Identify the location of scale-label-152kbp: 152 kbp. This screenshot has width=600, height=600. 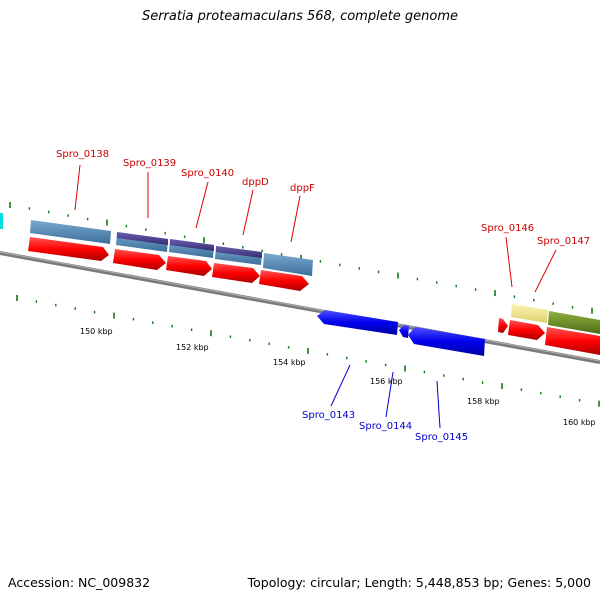
(192, 347).